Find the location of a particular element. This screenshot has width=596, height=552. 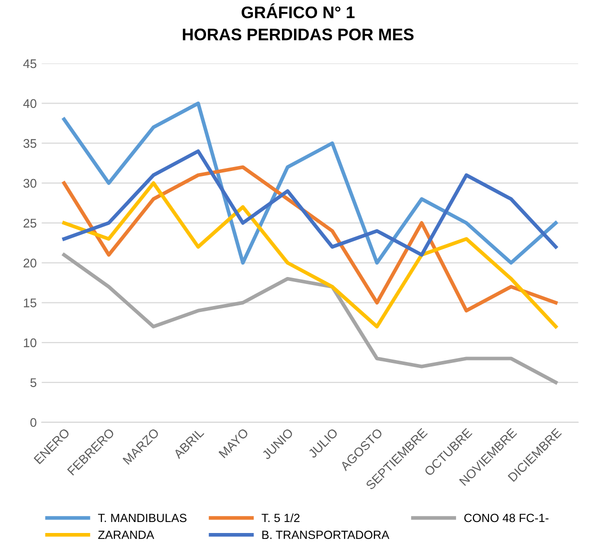

legend-label: B. TRANSPORTADORA is located at coordinates (326, 535).